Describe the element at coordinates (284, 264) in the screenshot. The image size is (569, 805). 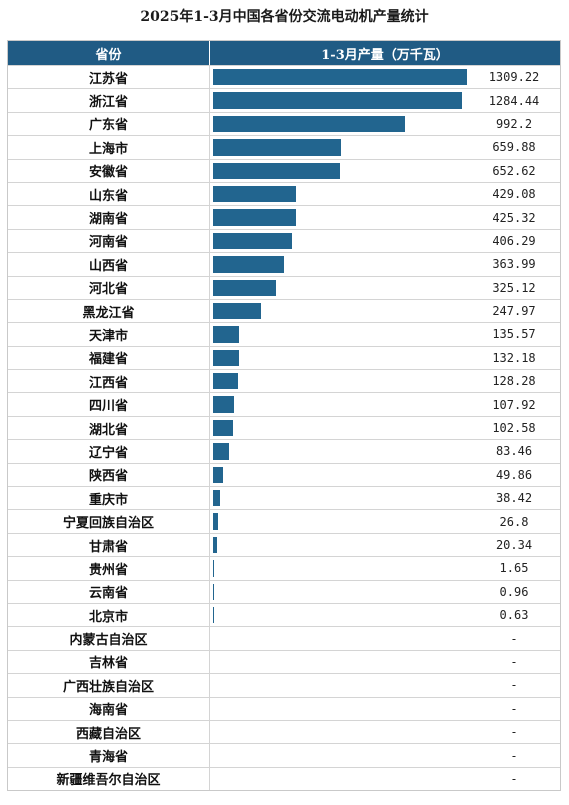
I see `table-row: 山西省 363.99` at that location.